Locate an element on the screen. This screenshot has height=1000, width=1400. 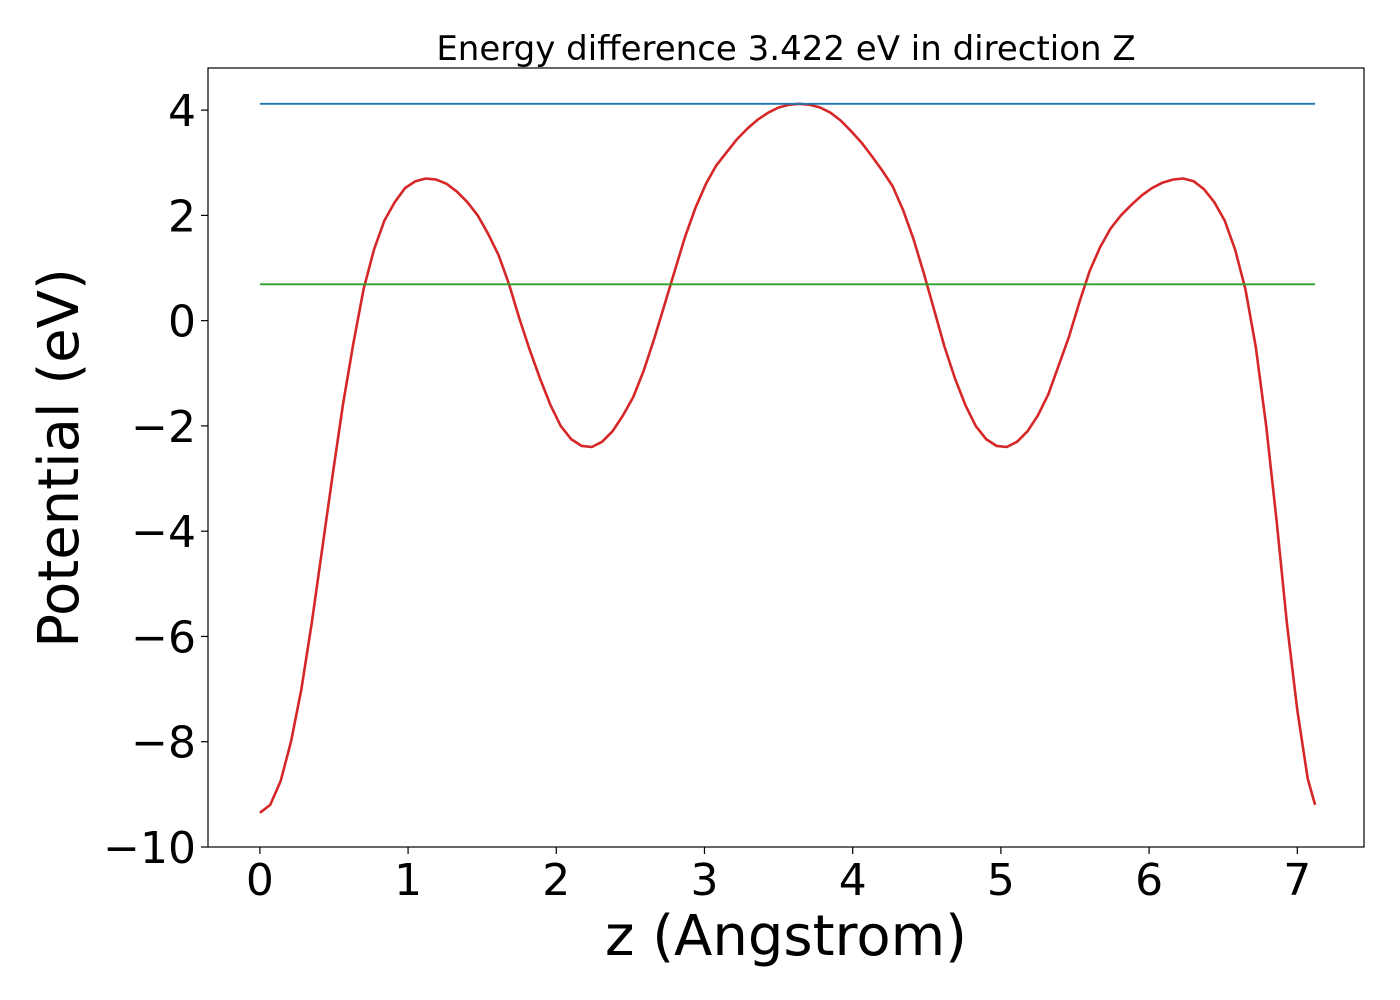
y-tick-label: −10 is located at coordinates (149, 848).